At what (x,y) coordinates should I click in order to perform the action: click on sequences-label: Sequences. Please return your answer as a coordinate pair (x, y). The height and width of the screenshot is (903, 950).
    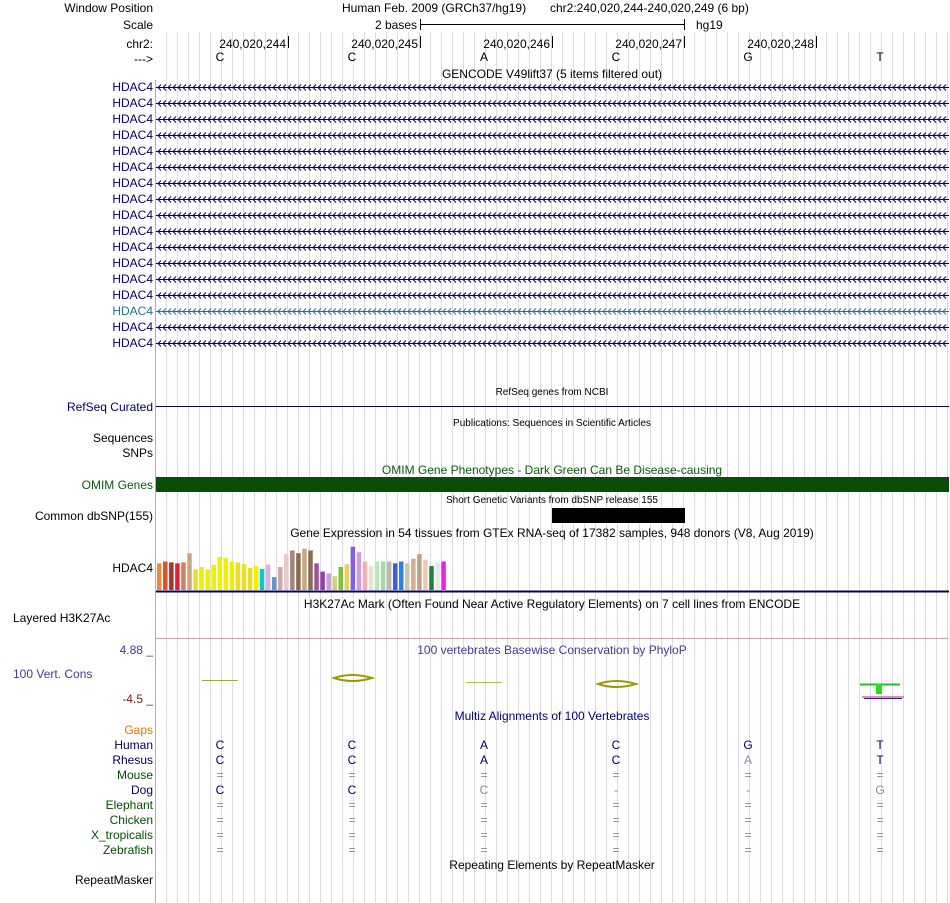
    Looking at the image, I should click on (122, 438).